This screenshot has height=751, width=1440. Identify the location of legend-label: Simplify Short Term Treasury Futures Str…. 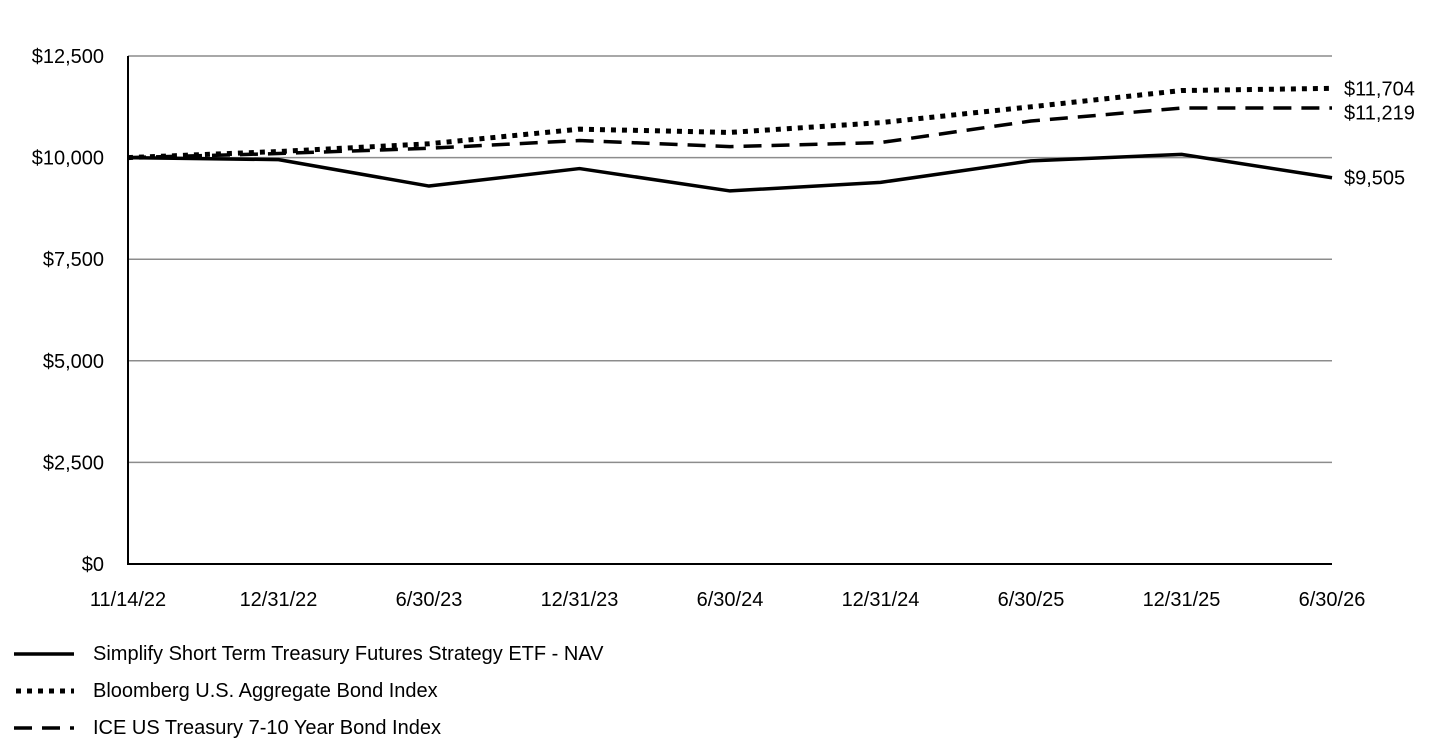
(348, 654).